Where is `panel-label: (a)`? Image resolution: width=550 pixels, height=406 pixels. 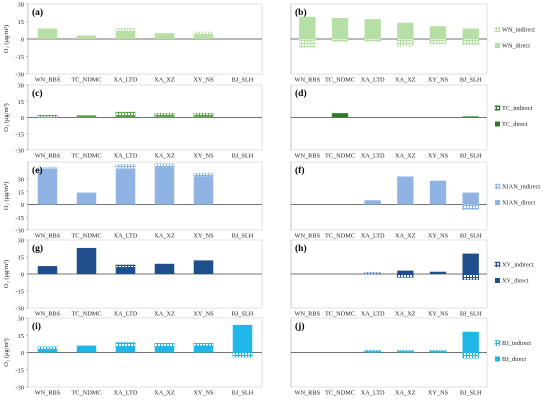 panel-label: (a) is located at coordinates (37, 12).